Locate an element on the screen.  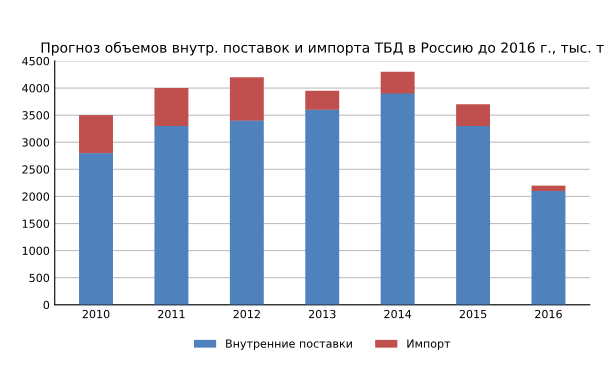
x-tick-label: 2010 is located at coordinates (96, 314).